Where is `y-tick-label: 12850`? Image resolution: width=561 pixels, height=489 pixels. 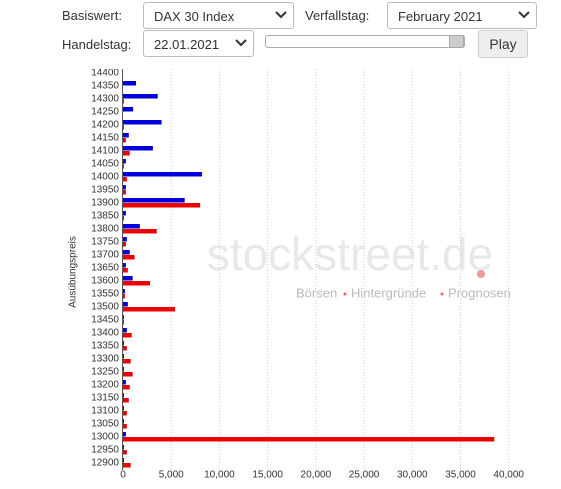
y-tick-label: 12850 is located at coordinates (105, 476).